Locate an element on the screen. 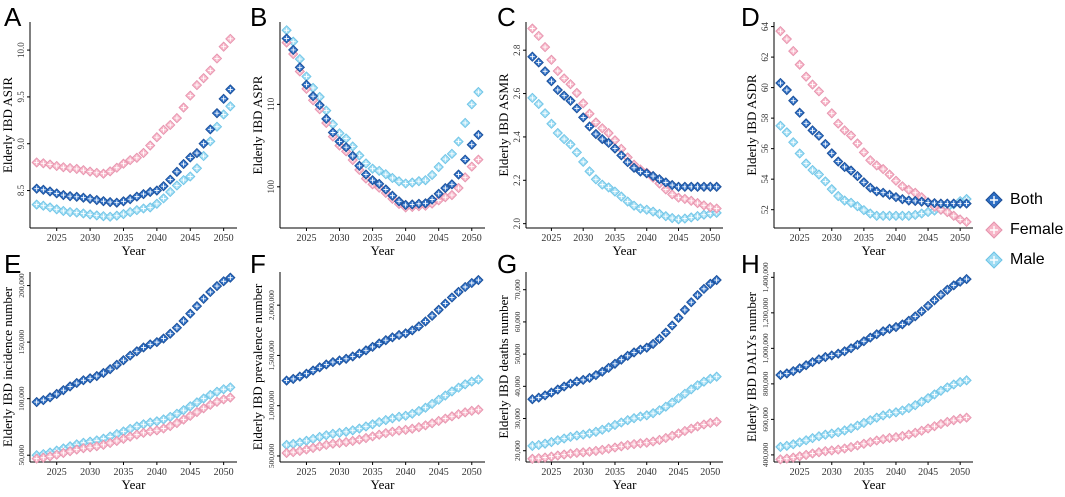 The image size is (1065, 497). y-tick-label: 150,000 is located at coordinates (21, 342).